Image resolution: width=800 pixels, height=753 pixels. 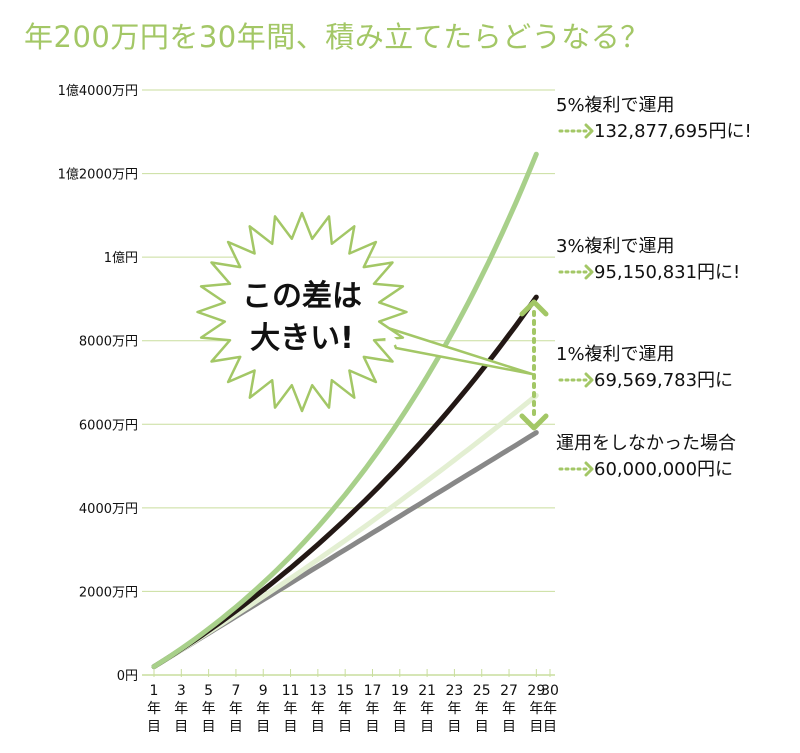 I want to click on x-tick-label: 29 年目, so click(x=536, y=709).